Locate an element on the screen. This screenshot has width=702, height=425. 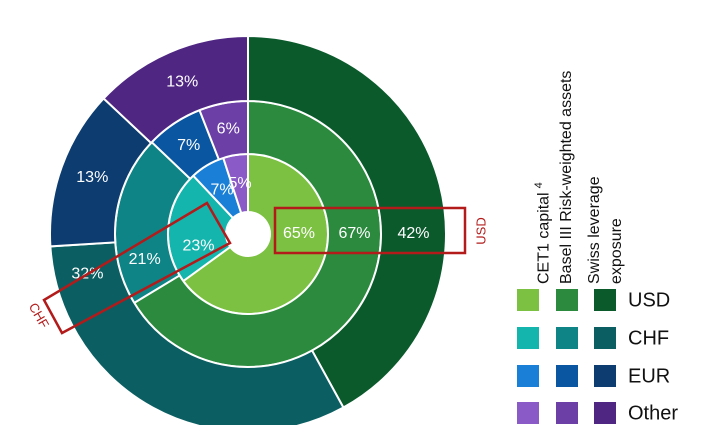
annotation: CHF is located at coordinates (39, 315).